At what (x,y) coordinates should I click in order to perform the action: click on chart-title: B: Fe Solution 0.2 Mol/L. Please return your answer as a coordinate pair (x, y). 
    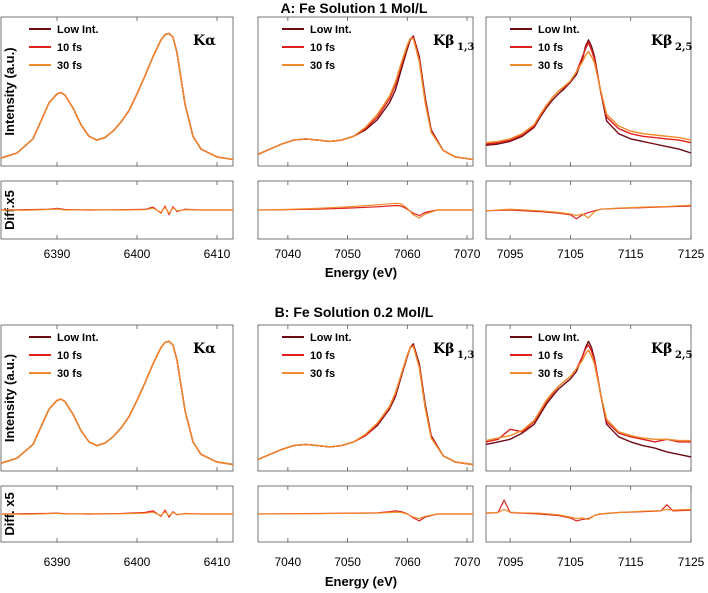
    Looking at the image, I should click on (354, 312).